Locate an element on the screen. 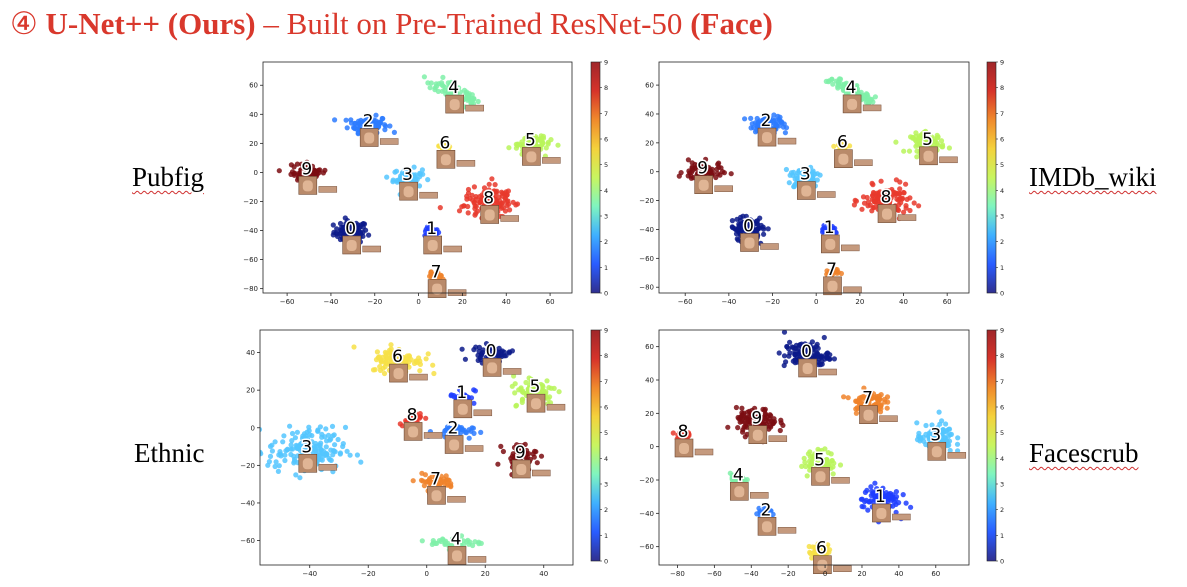 This screenshot has height=587, width=1187. y-tick-label: −40 is located at coordinates (646, 514).